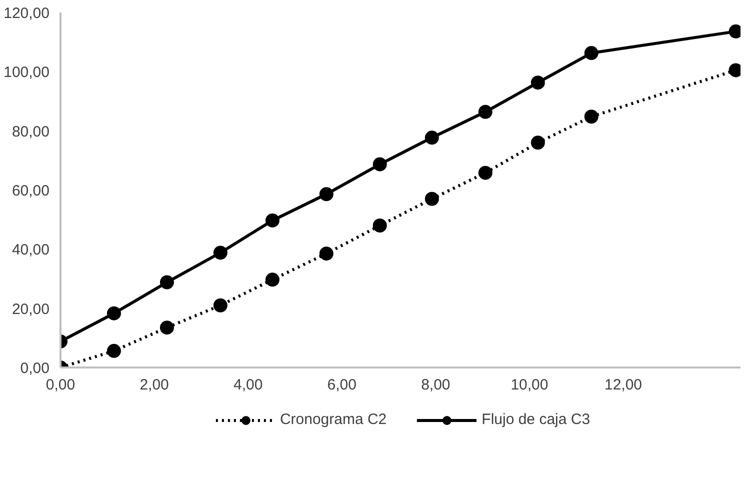 The width and height of the screenshot is (750, 479). What do you see at coordinates (31, 131) in the screenshot?
I see `y-tick-label: 80,00` at bounding box center [31, 131].